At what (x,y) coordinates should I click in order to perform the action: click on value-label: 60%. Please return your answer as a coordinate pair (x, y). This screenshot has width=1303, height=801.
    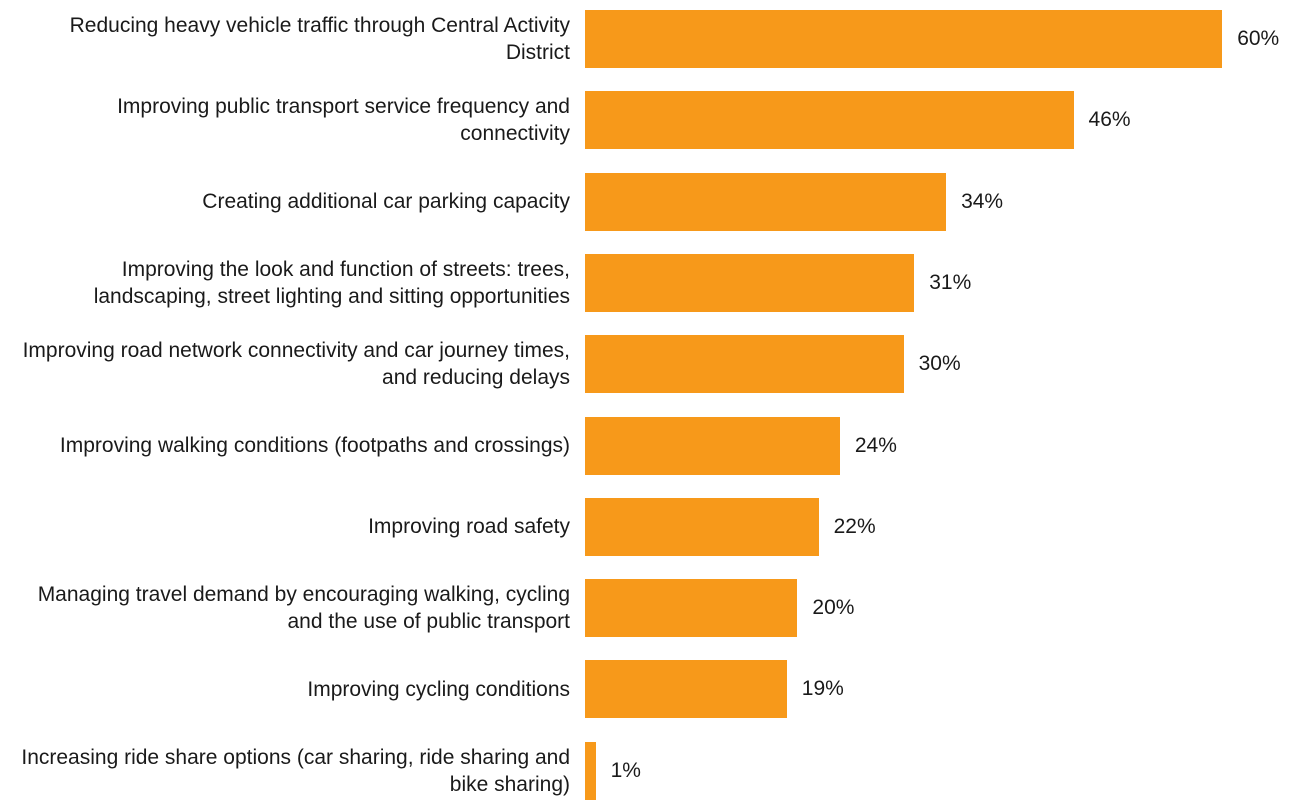
    Looking at the image, I should click on (1258, 38).